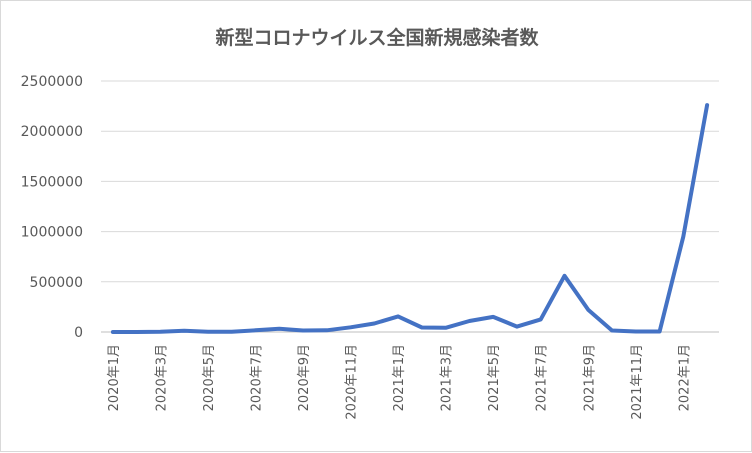  Describe the element at coordinates (589, 377) in the screenshot. I see `x-tick-label: 2021年9月` at that location.